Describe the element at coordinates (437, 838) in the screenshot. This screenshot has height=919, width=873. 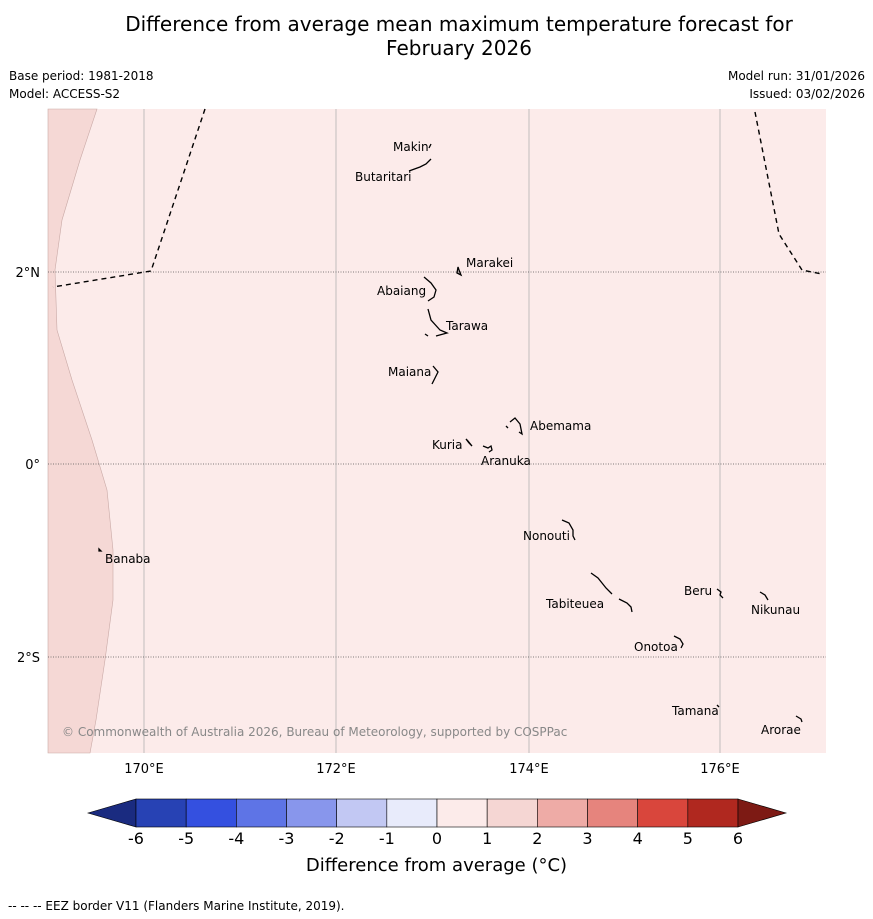
I see `colorbar-tick-label: 0` at that location.